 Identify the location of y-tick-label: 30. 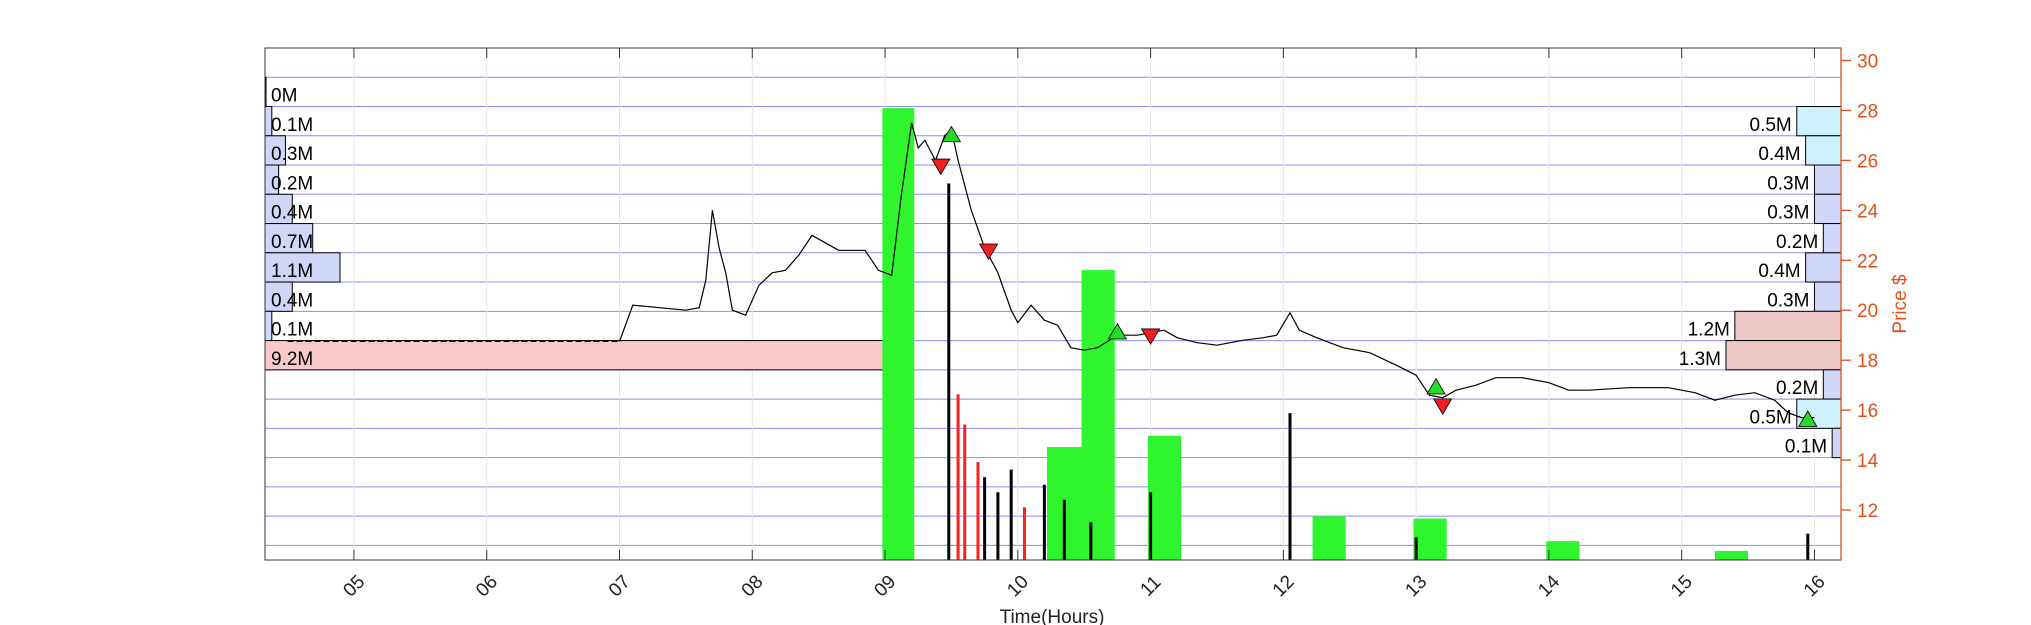
(1867, 61).